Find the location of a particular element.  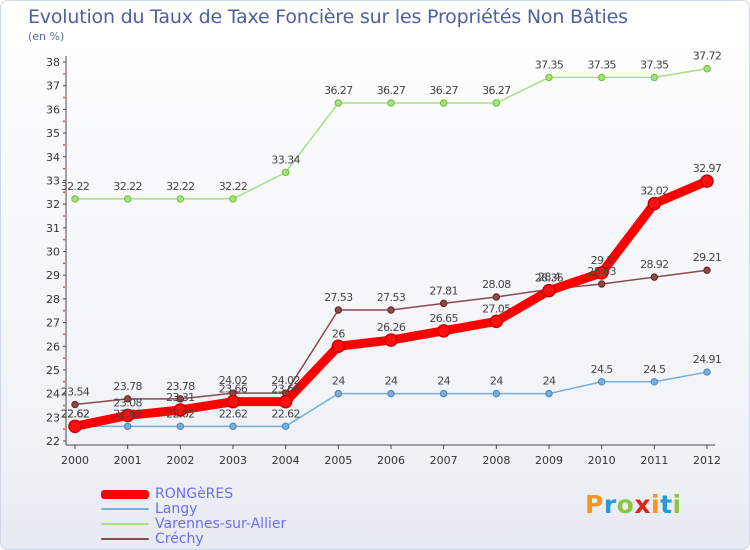

data-label: 27.53 is located at coordinates (391, 297).